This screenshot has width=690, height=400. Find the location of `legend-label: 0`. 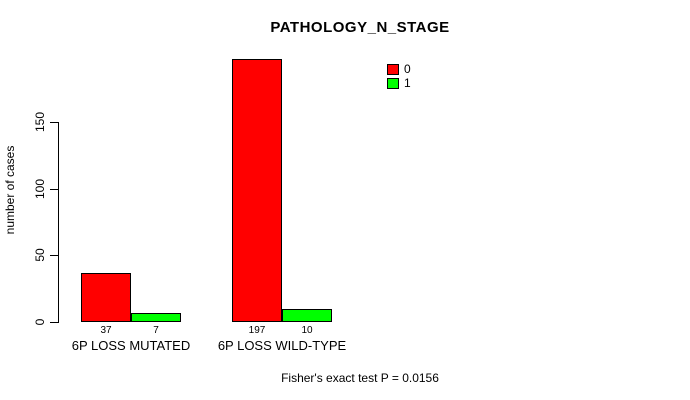

legend-label: 0 is located at coordinates (407, 69).